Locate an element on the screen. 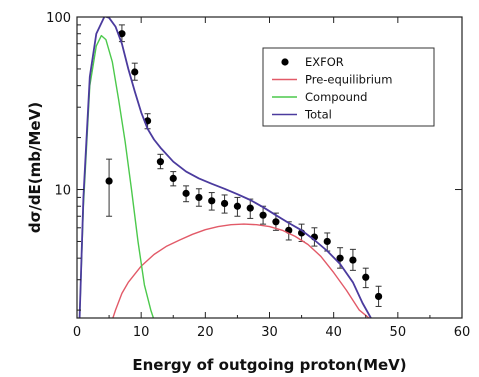 This screenshot has width=479, height=377. legend-label-total: Total is located at coordinates (318, 115).